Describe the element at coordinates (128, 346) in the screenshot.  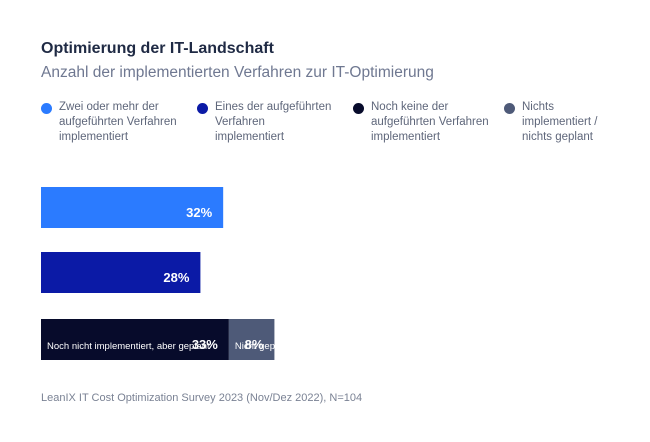
I see `bar-2-segment-0-category-label: Noch nicht implementiert, aber geplant` at that location.